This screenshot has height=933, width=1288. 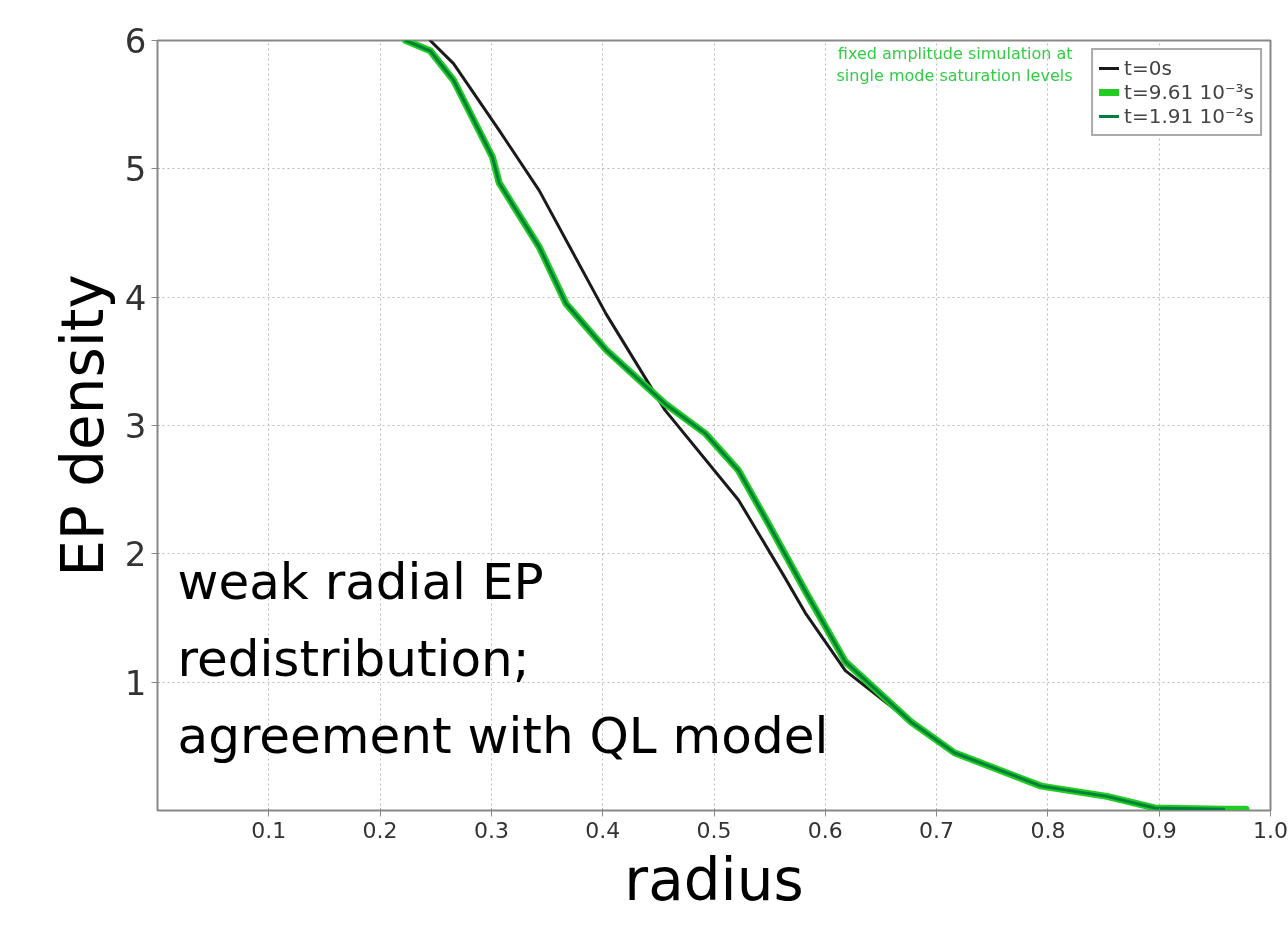 I want to click on x-tick-label: 0.9, so click(x=1159, y=830).